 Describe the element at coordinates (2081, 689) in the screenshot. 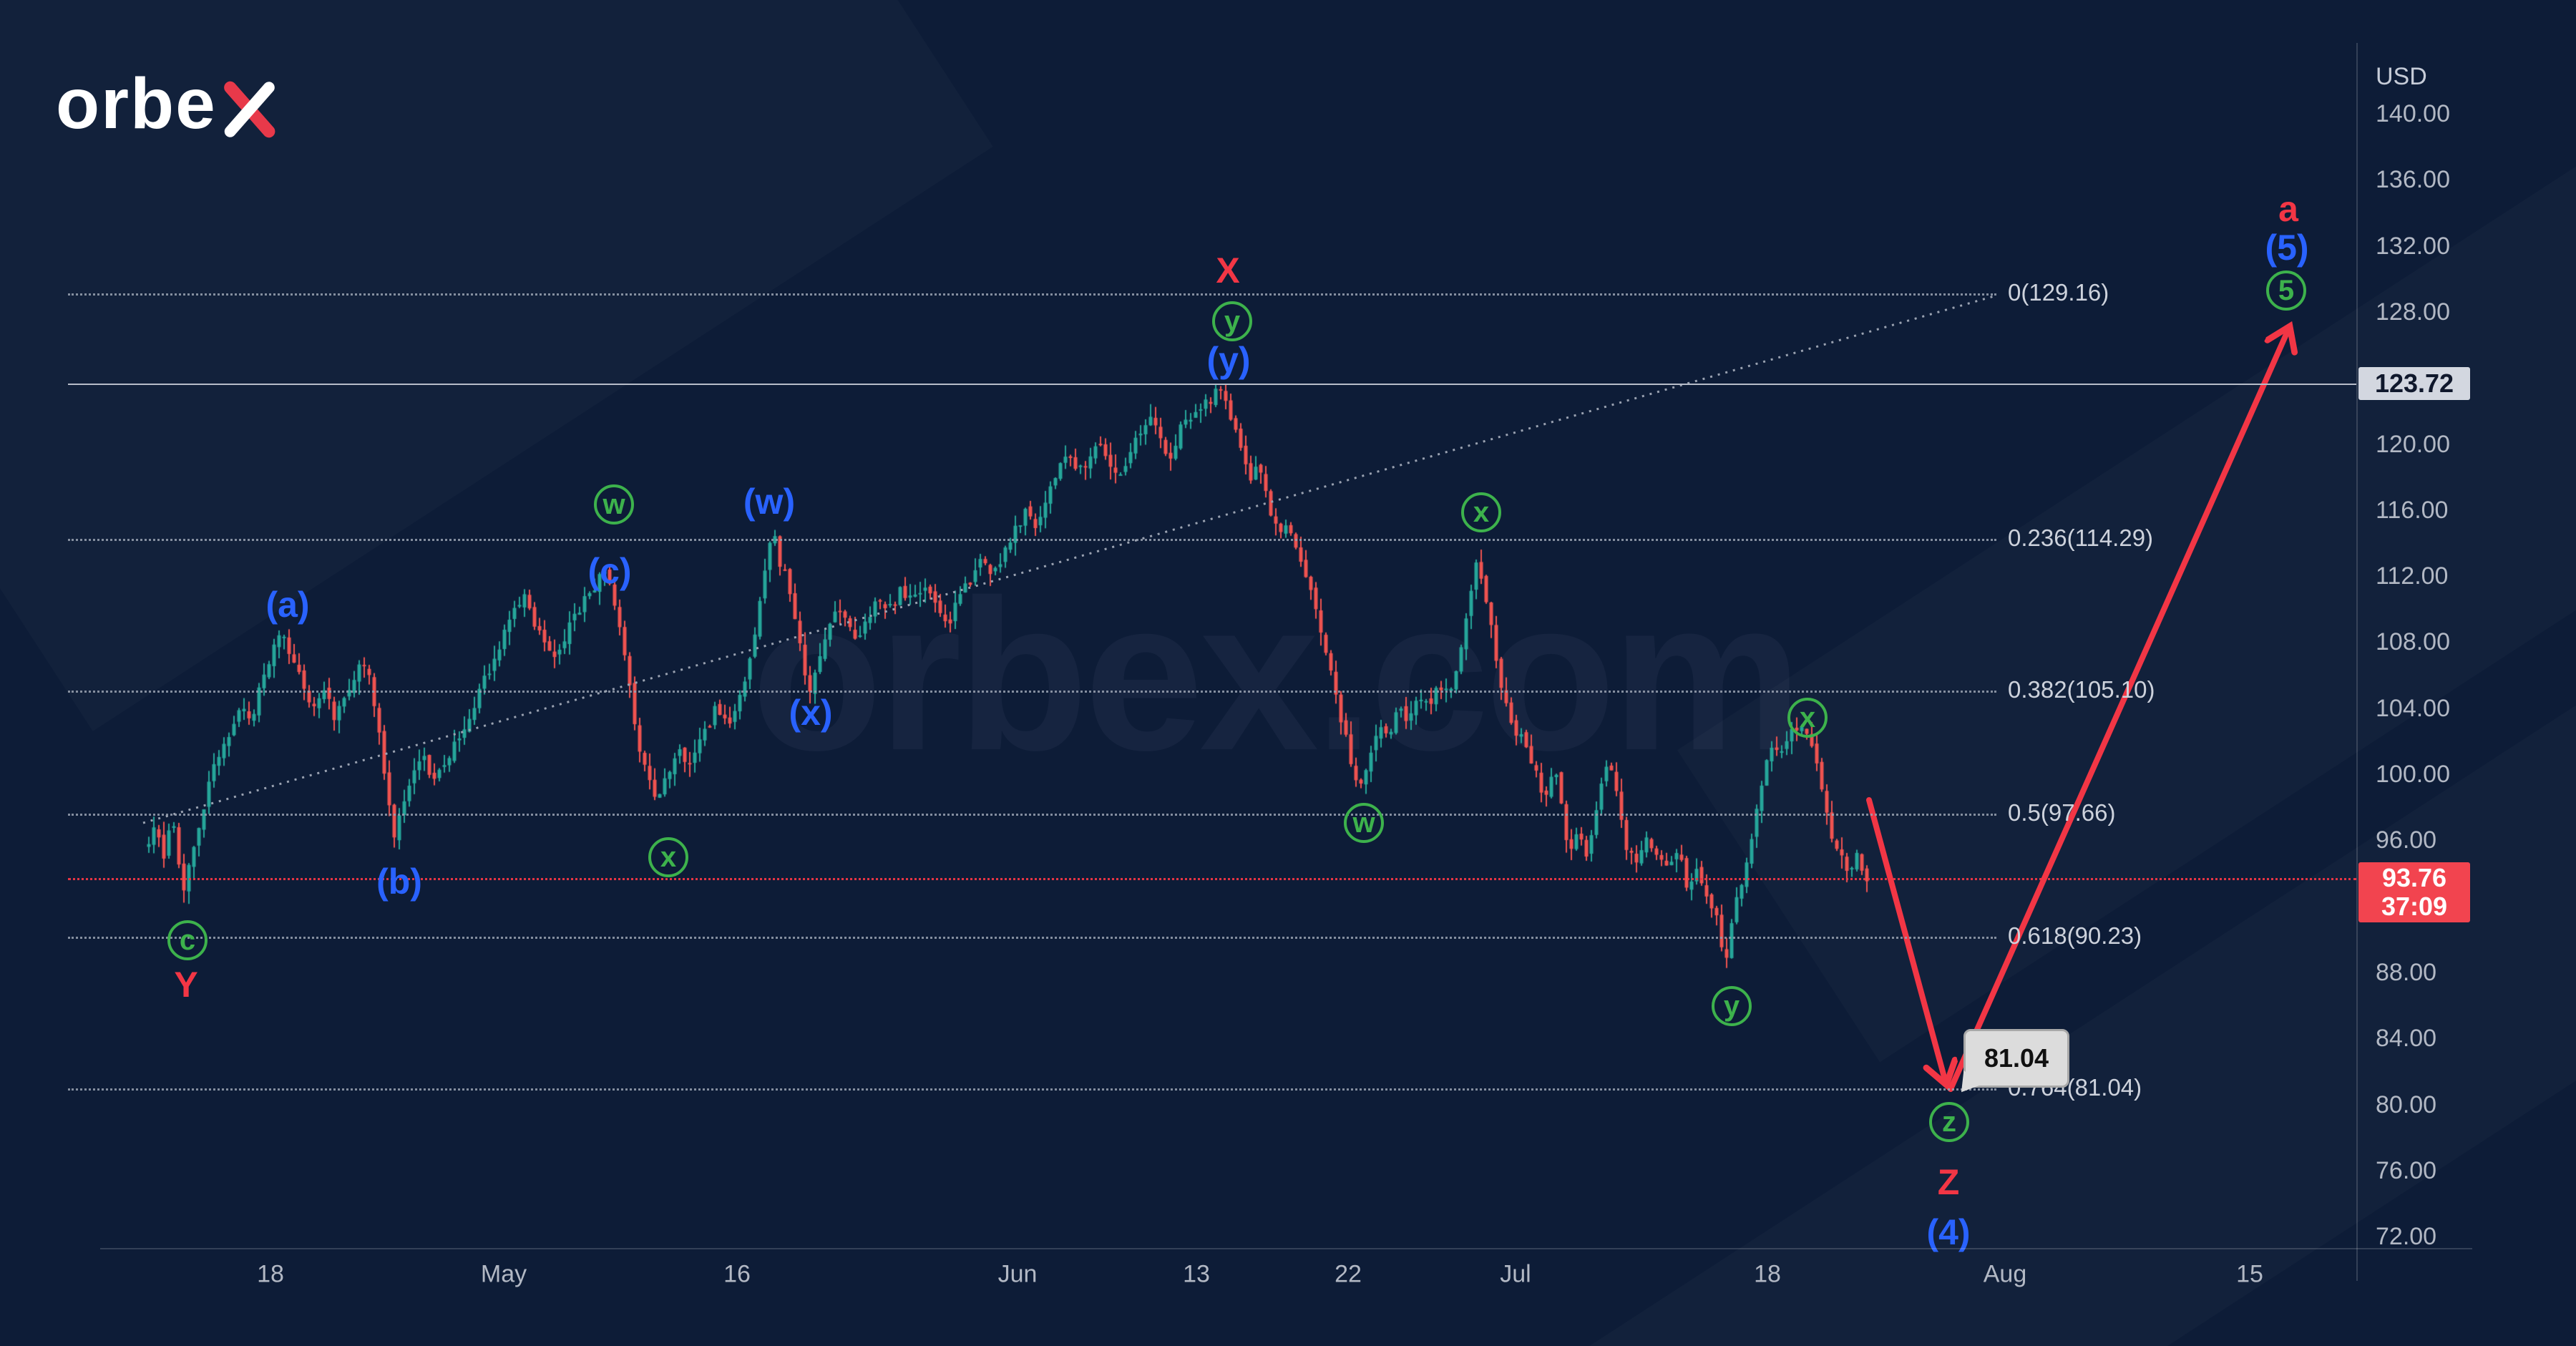

I see `fib-level-label: 0.382(105.10)` at that location.